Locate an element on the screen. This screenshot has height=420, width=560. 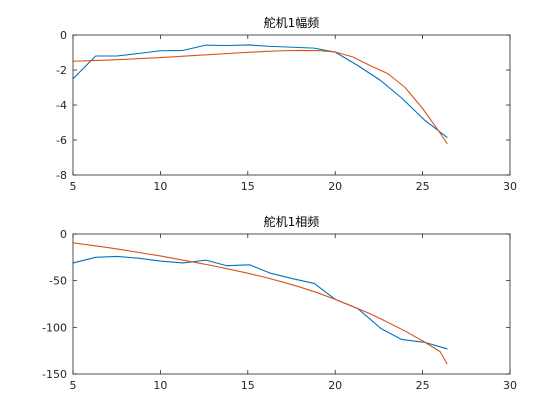
y-tick-label: -150 is located at coordinates (54, 374).